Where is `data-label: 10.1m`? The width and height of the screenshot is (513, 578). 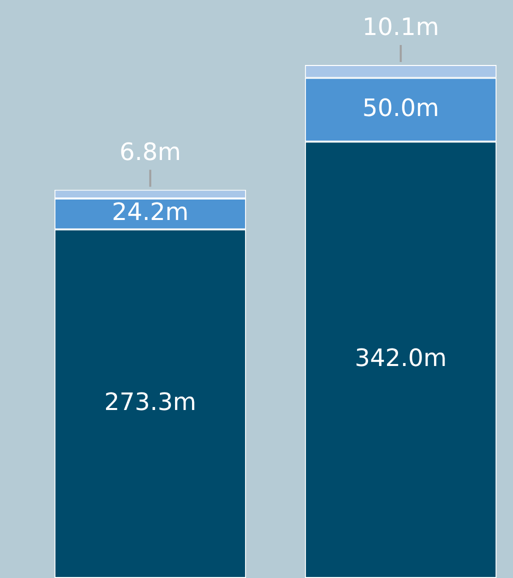 data-label: 10.1m is located at coordinates (401, 27).